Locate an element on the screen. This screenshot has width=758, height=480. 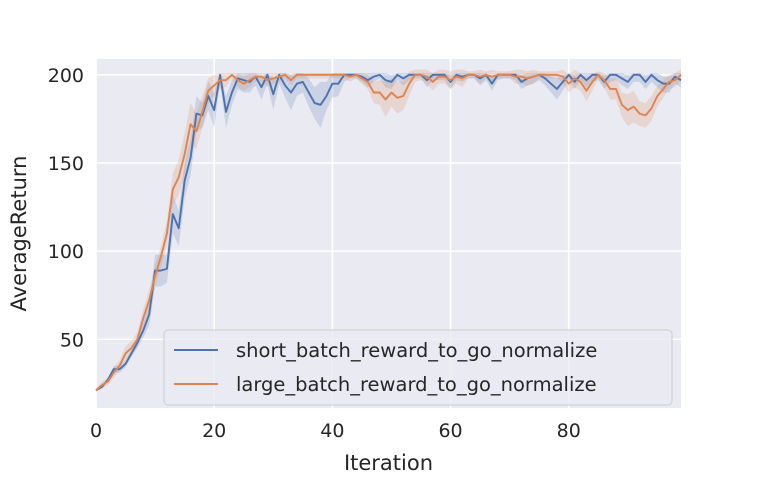
x-tick-label: 60 is located at coordinates (450, 431).